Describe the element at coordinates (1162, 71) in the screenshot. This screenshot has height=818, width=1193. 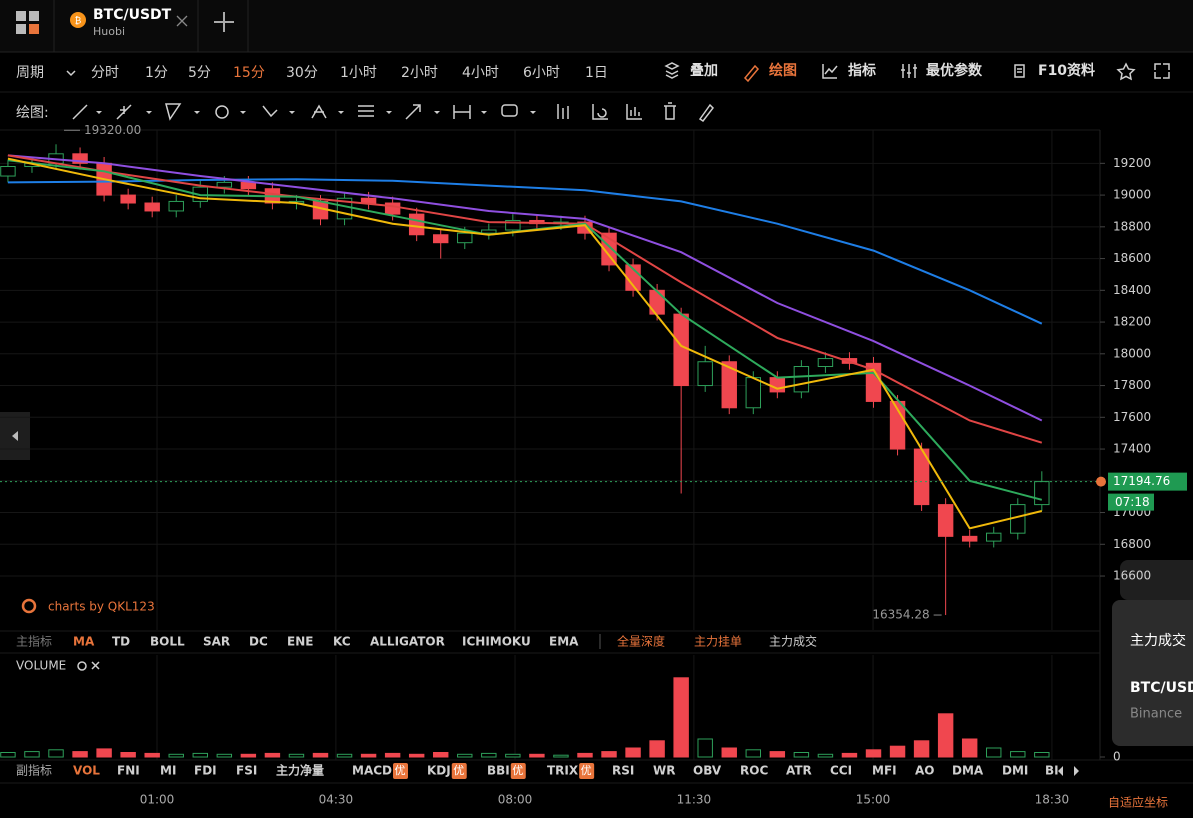
I see `fullscreen` at that location.